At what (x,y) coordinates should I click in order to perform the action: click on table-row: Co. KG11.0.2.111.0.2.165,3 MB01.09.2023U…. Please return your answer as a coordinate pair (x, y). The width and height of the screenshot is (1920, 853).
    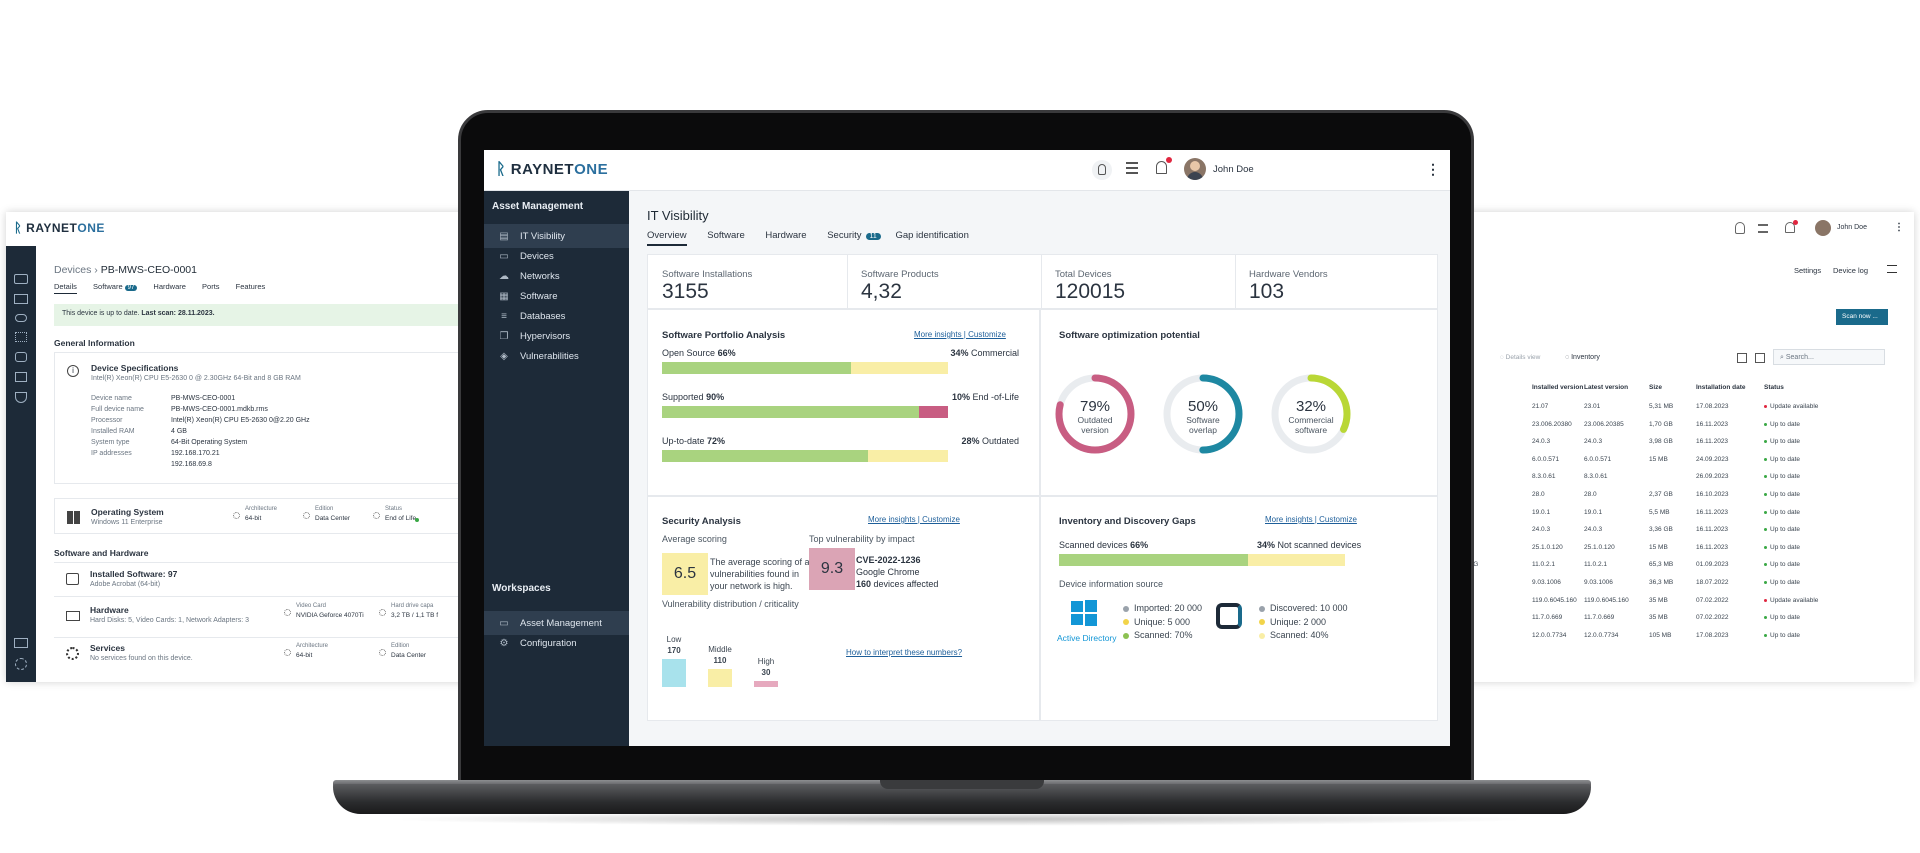
    Looking at the image, I should click on (1628, 565).